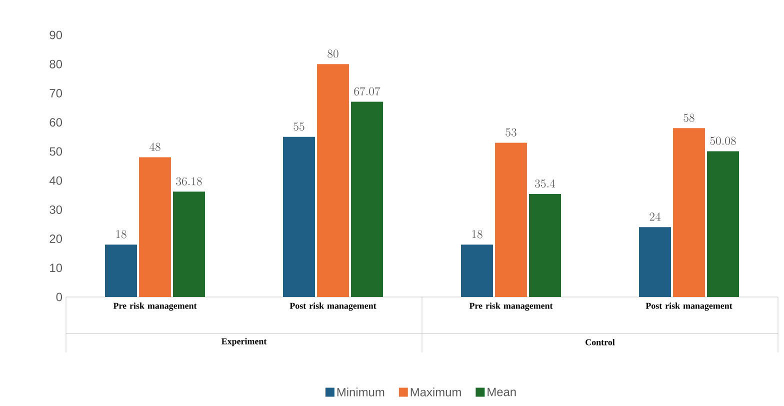  Describe the element at coordinates (56, 239) in the screenshot. I see `y-tick-label: 20` at that location.